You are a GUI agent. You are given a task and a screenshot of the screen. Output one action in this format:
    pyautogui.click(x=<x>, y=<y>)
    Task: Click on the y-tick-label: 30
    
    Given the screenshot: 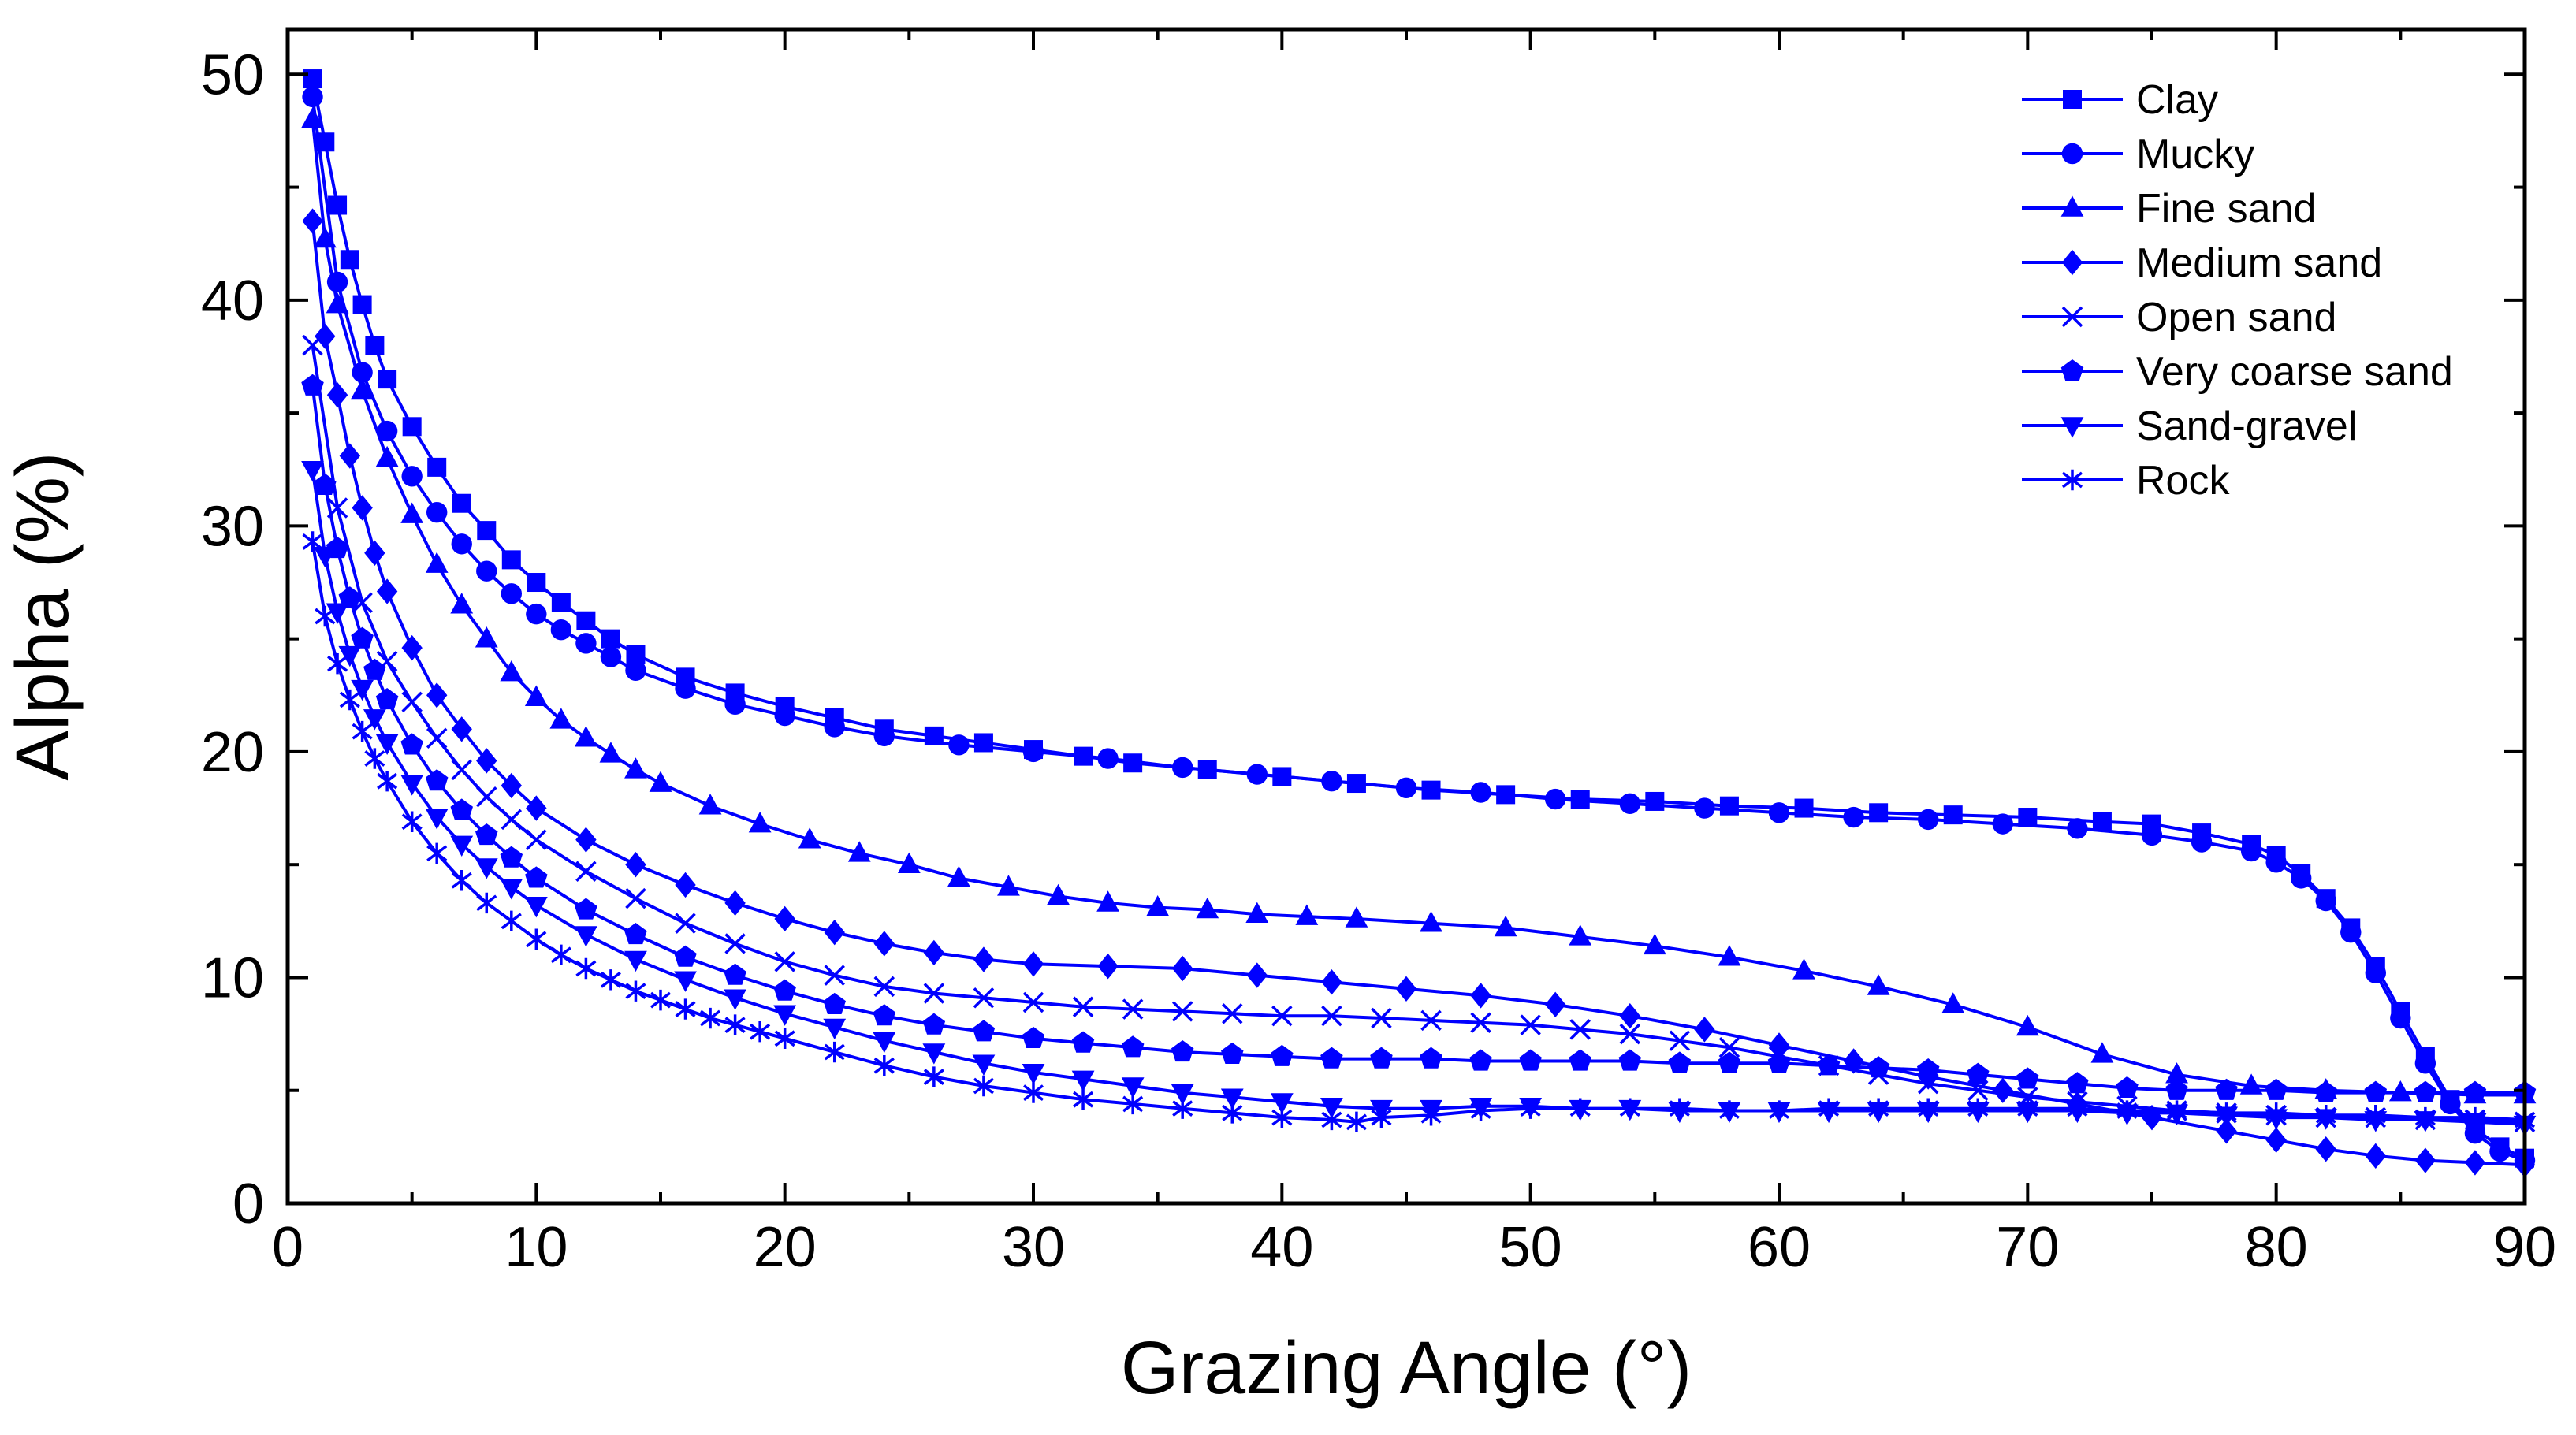 What is the action you would take?
    pyautogui.click(x=232, y=526)
    